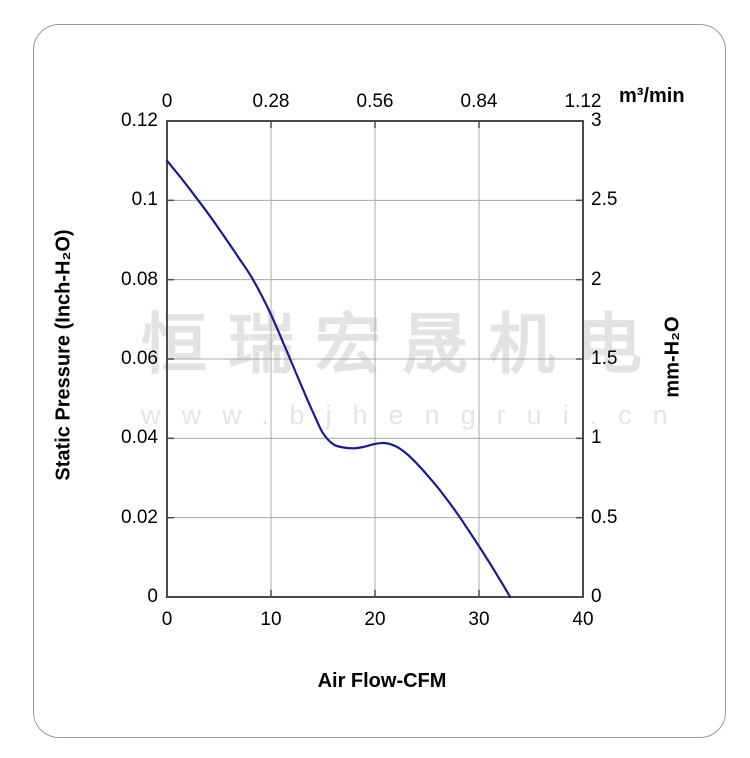 The width and height of the screenshot is (750, 758). I want to click on watermark-url-text: www.bjhengrui.cn, so click(415, 415).